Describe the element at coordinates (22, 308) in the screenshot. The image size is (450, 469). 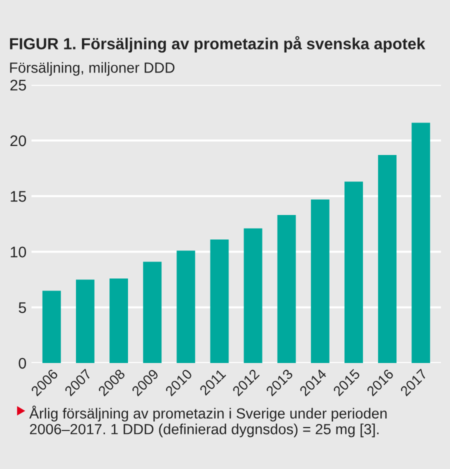
I see `y-tick-label: 5` at that location.